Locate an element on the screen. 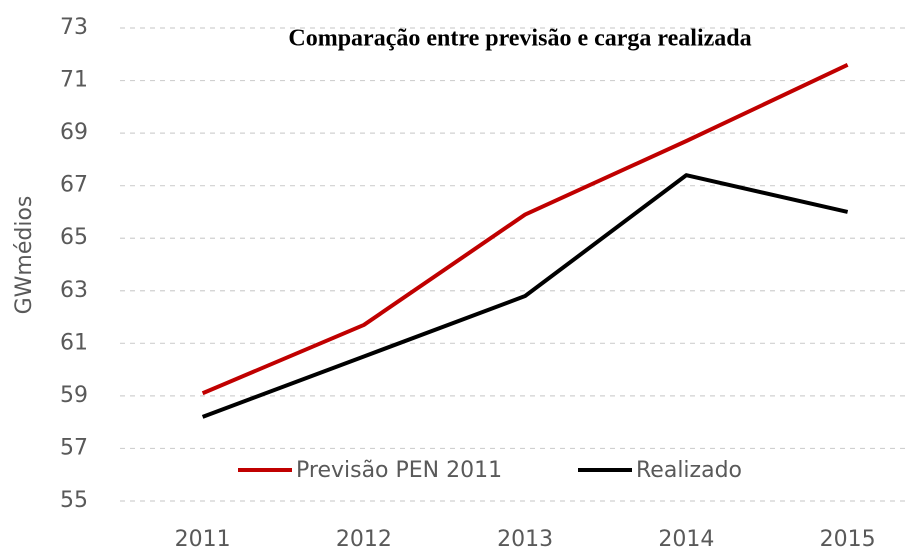 The image size is (915, 554). y-tick-label: 55 is located at coordinates (74, 500).